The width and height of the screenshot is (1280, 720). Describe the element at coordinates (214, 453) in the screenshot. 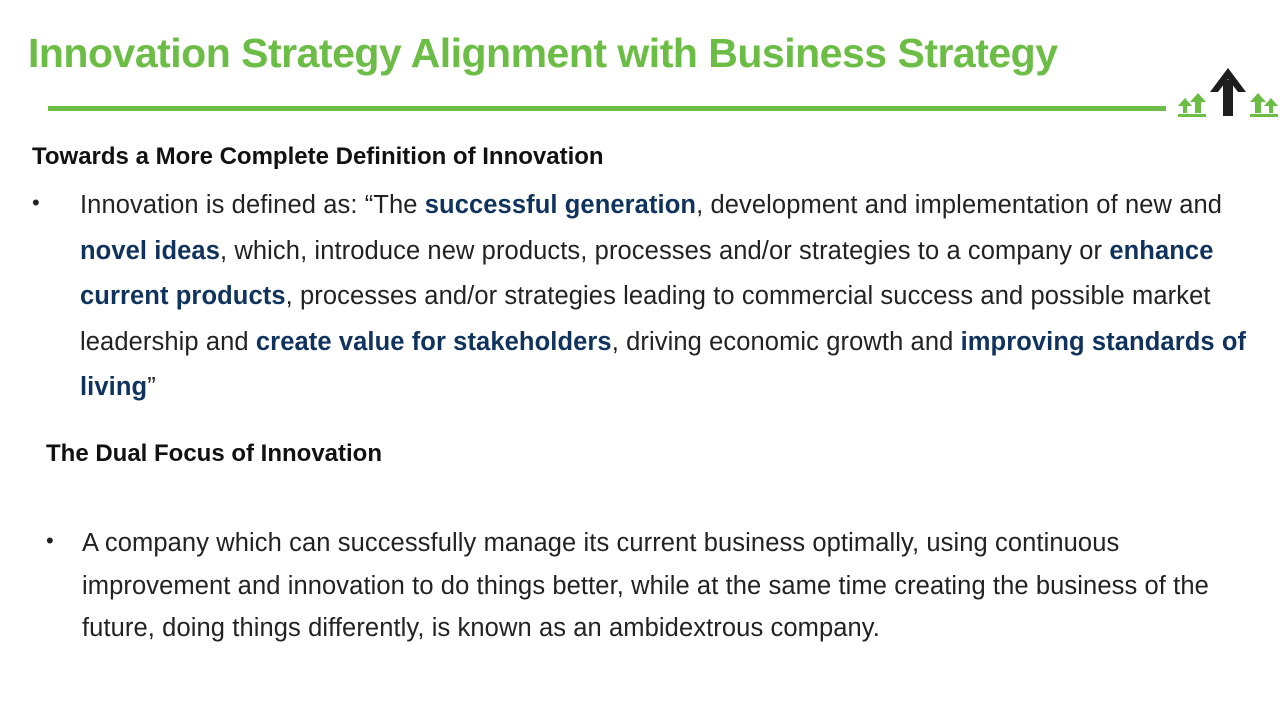

I see `section-heading-dual-focus: The Dual Focus of Innovation` at that location.